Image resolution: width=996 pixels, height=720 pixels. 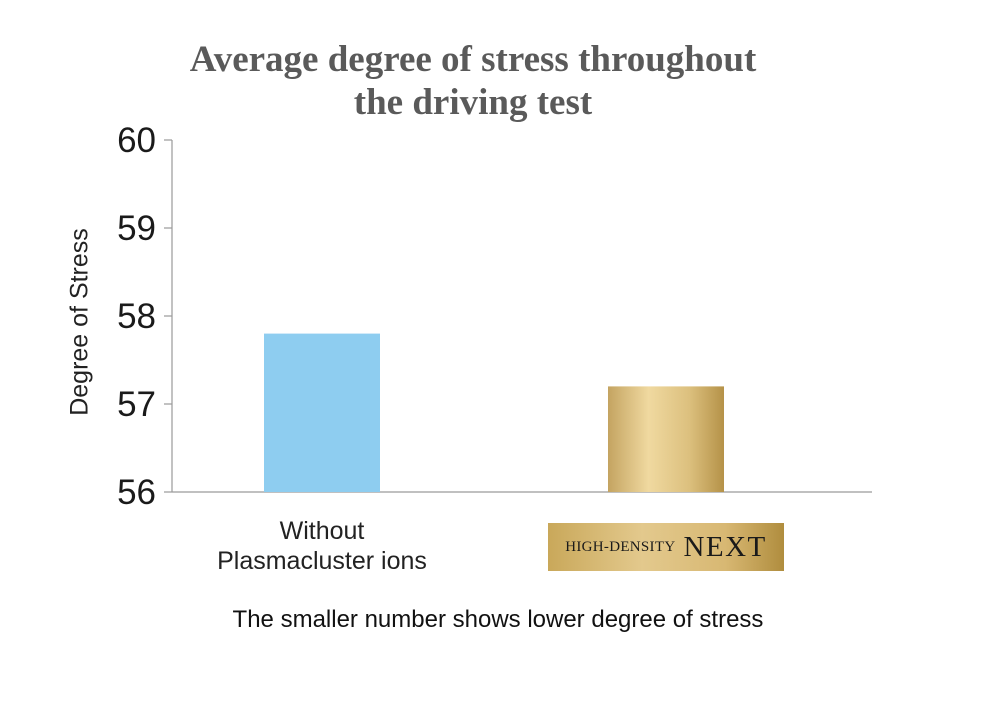 What do you see at coordinates (136, 316) in the screenshot?
I see `y-tick-label: 58` at bounding box center [136, 316].